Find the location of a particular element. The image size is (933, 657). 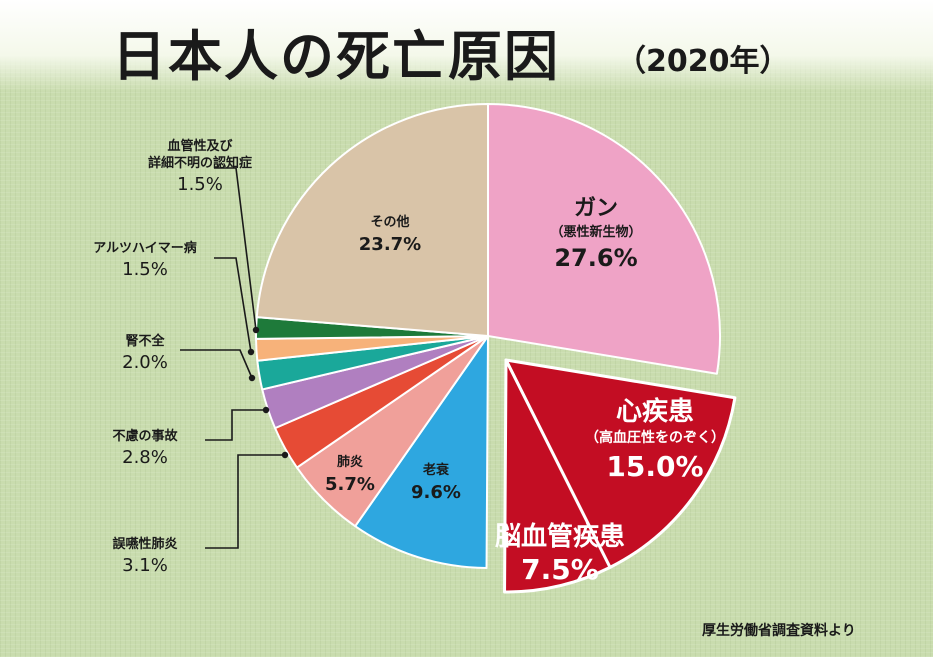

slice-label-heart: 心疾患 is located at coordinates (655, 411).